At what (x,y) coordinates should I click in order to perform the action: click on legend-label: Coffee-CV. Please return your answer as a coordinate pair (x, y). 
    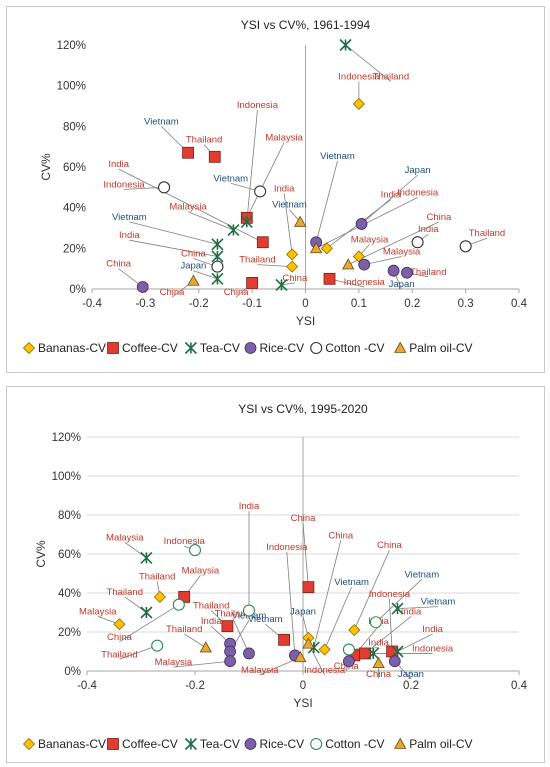
    Looking at the image, I should click on (150, 744).